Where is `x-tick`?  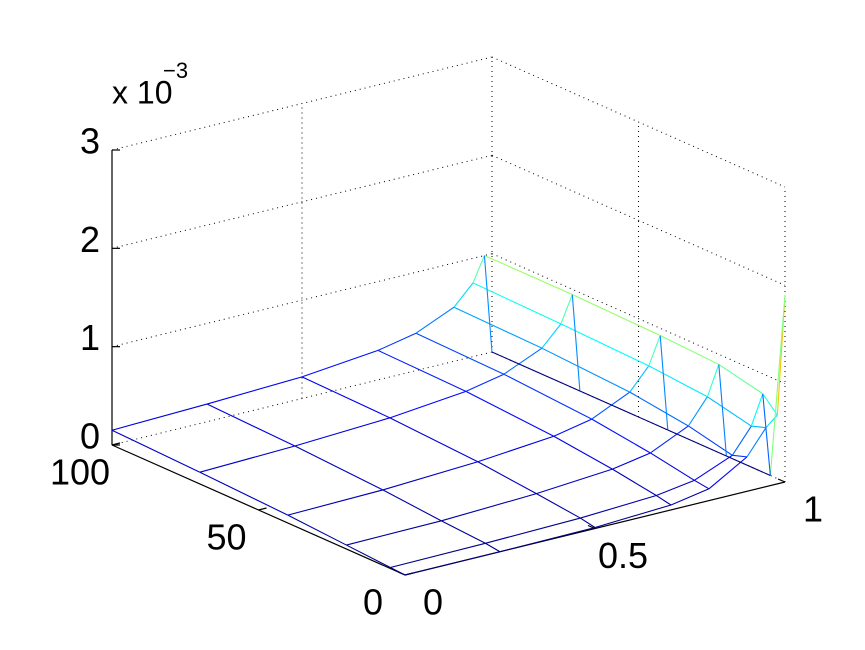 x-tick is located at coordinates (781, 480).